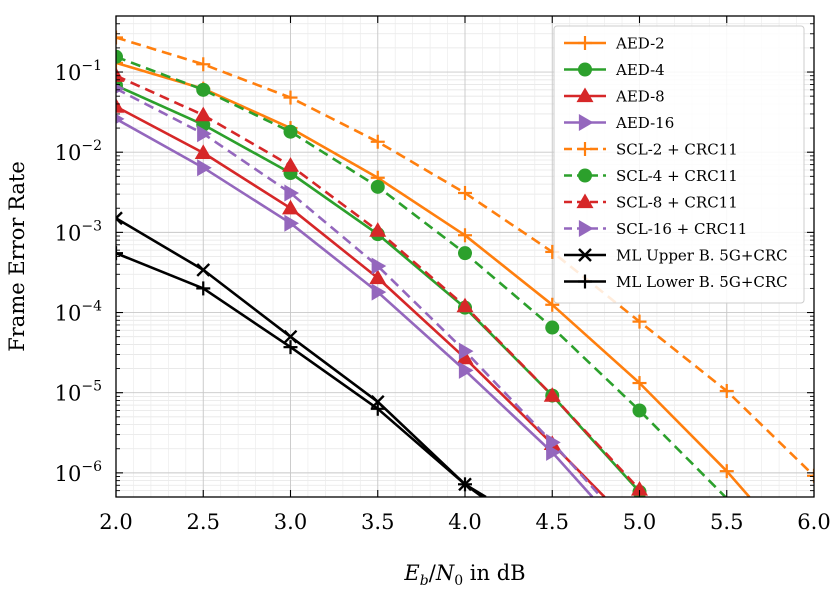 This screenshot has width=831, height=593. I want to click on y-tick-label: 10⁻², so click(78, 151).